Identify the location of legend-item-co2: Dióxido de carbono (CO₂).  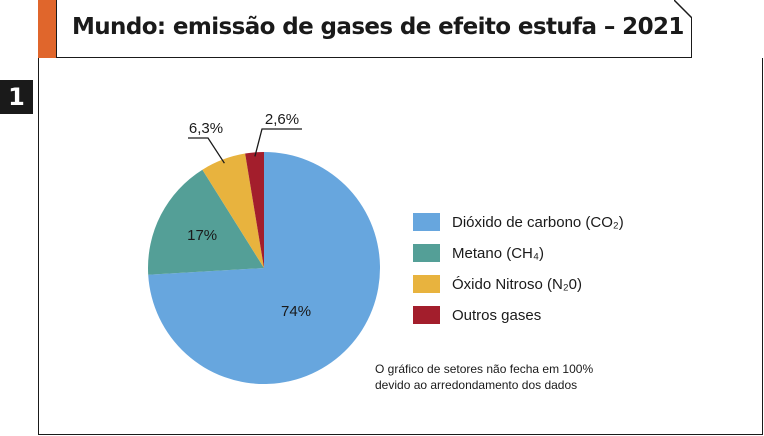
(518, 222).